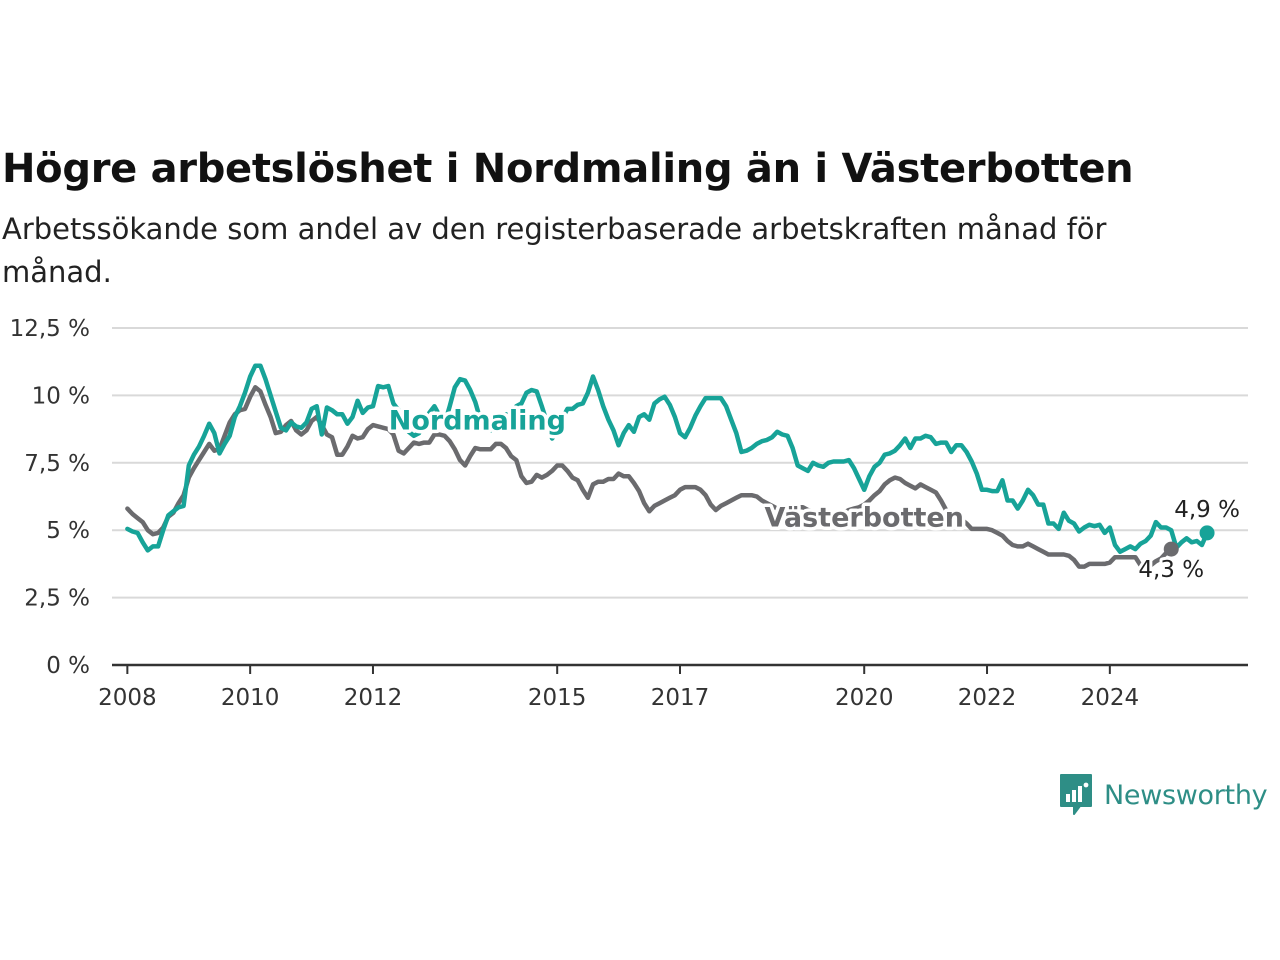 This screenshot has height=960, width=1280. What do you see at coordinates (1186, 795) in the screenshot?
I see `brand-name: Newsworthy` at bounding box center [1186, 795].